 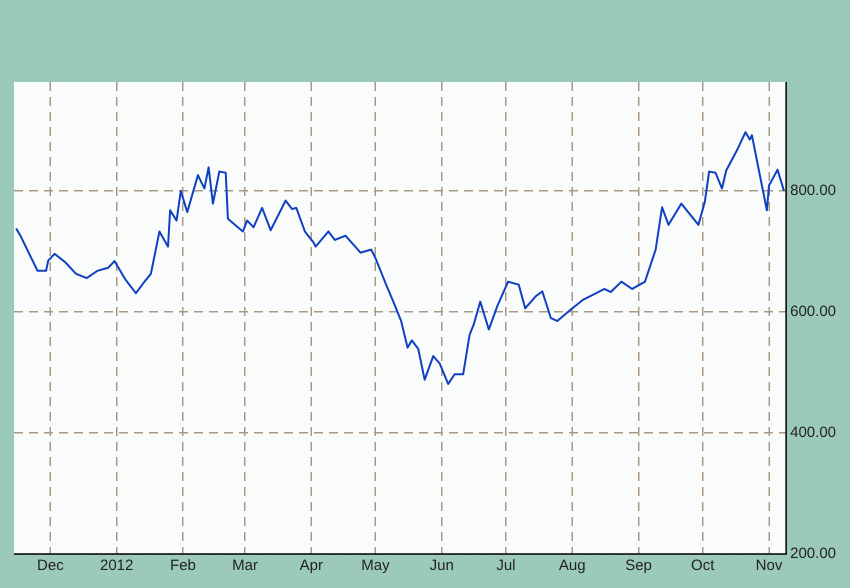 What do you see at coordinates (117, 565) in the screenshot?
I see `x-tick-label: 2012` at bounding box center [117, 565].